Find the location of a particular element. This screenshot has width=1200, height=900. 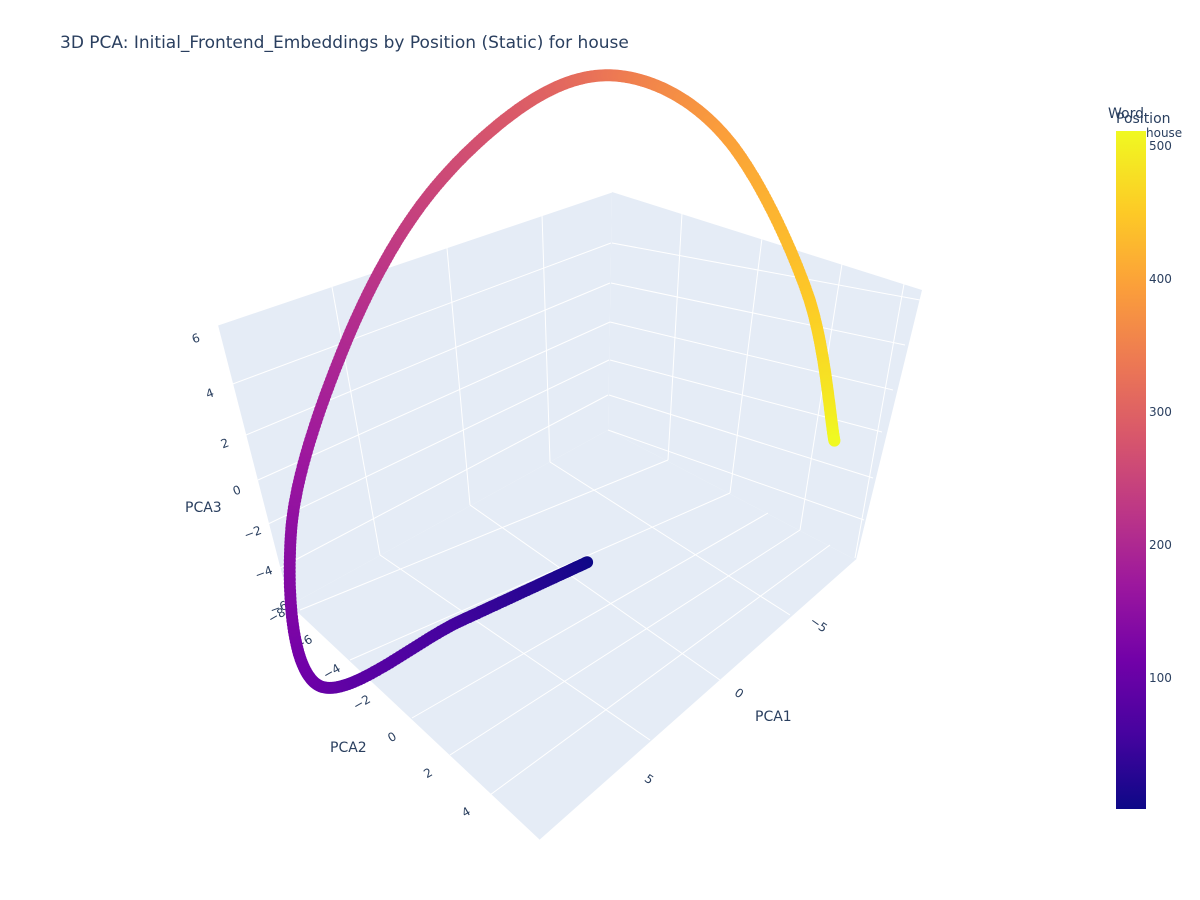

x-tick: −5 is located at coordinates (818, 625).